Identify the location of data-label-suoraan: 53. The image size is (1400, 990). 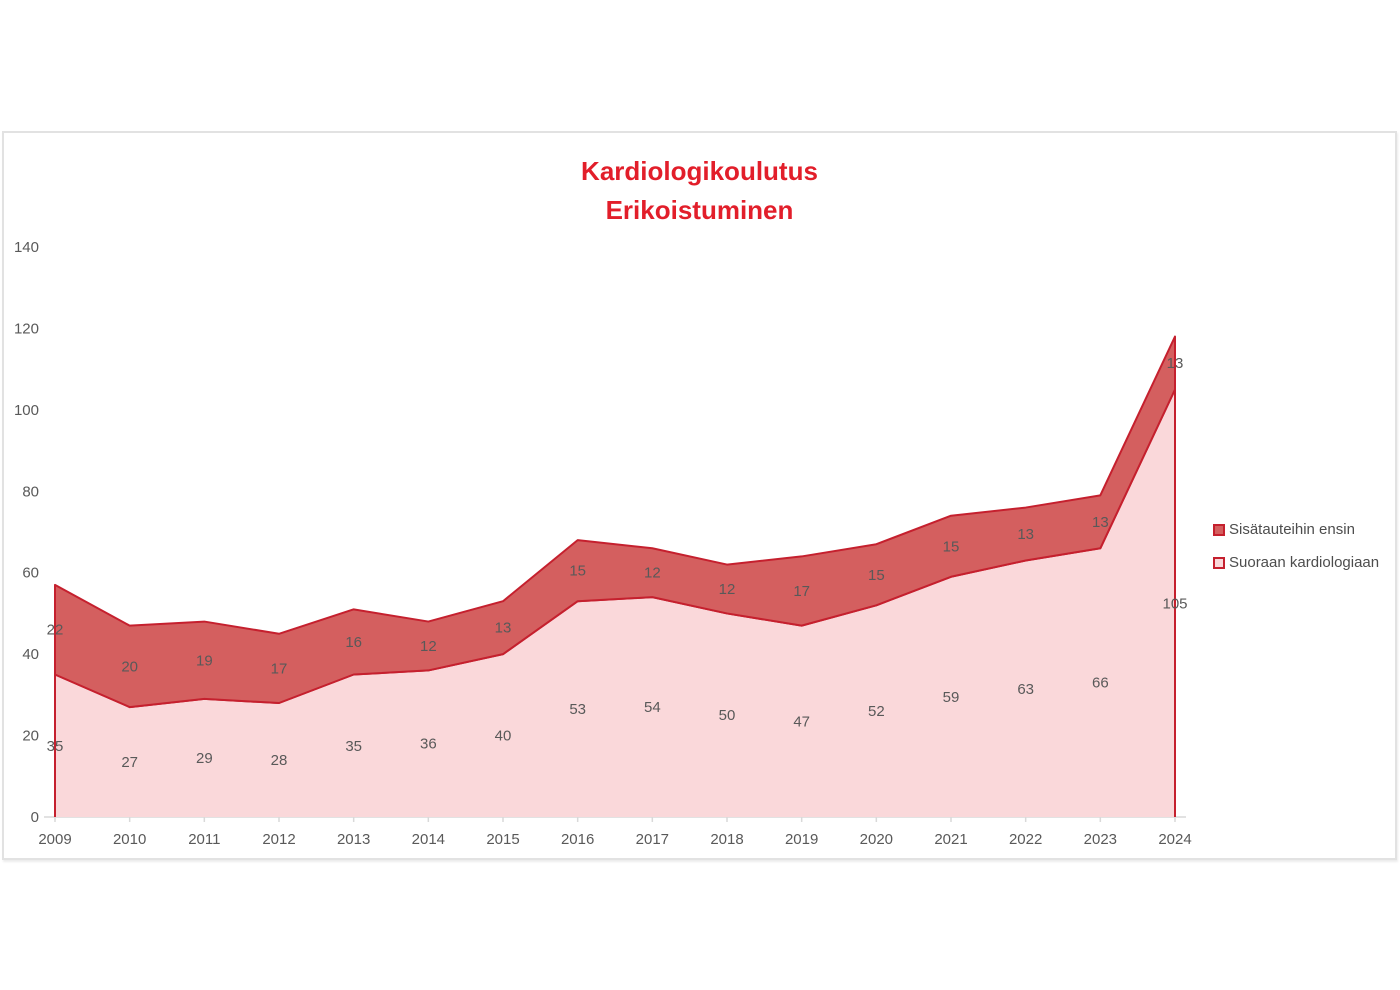
(577, 709).